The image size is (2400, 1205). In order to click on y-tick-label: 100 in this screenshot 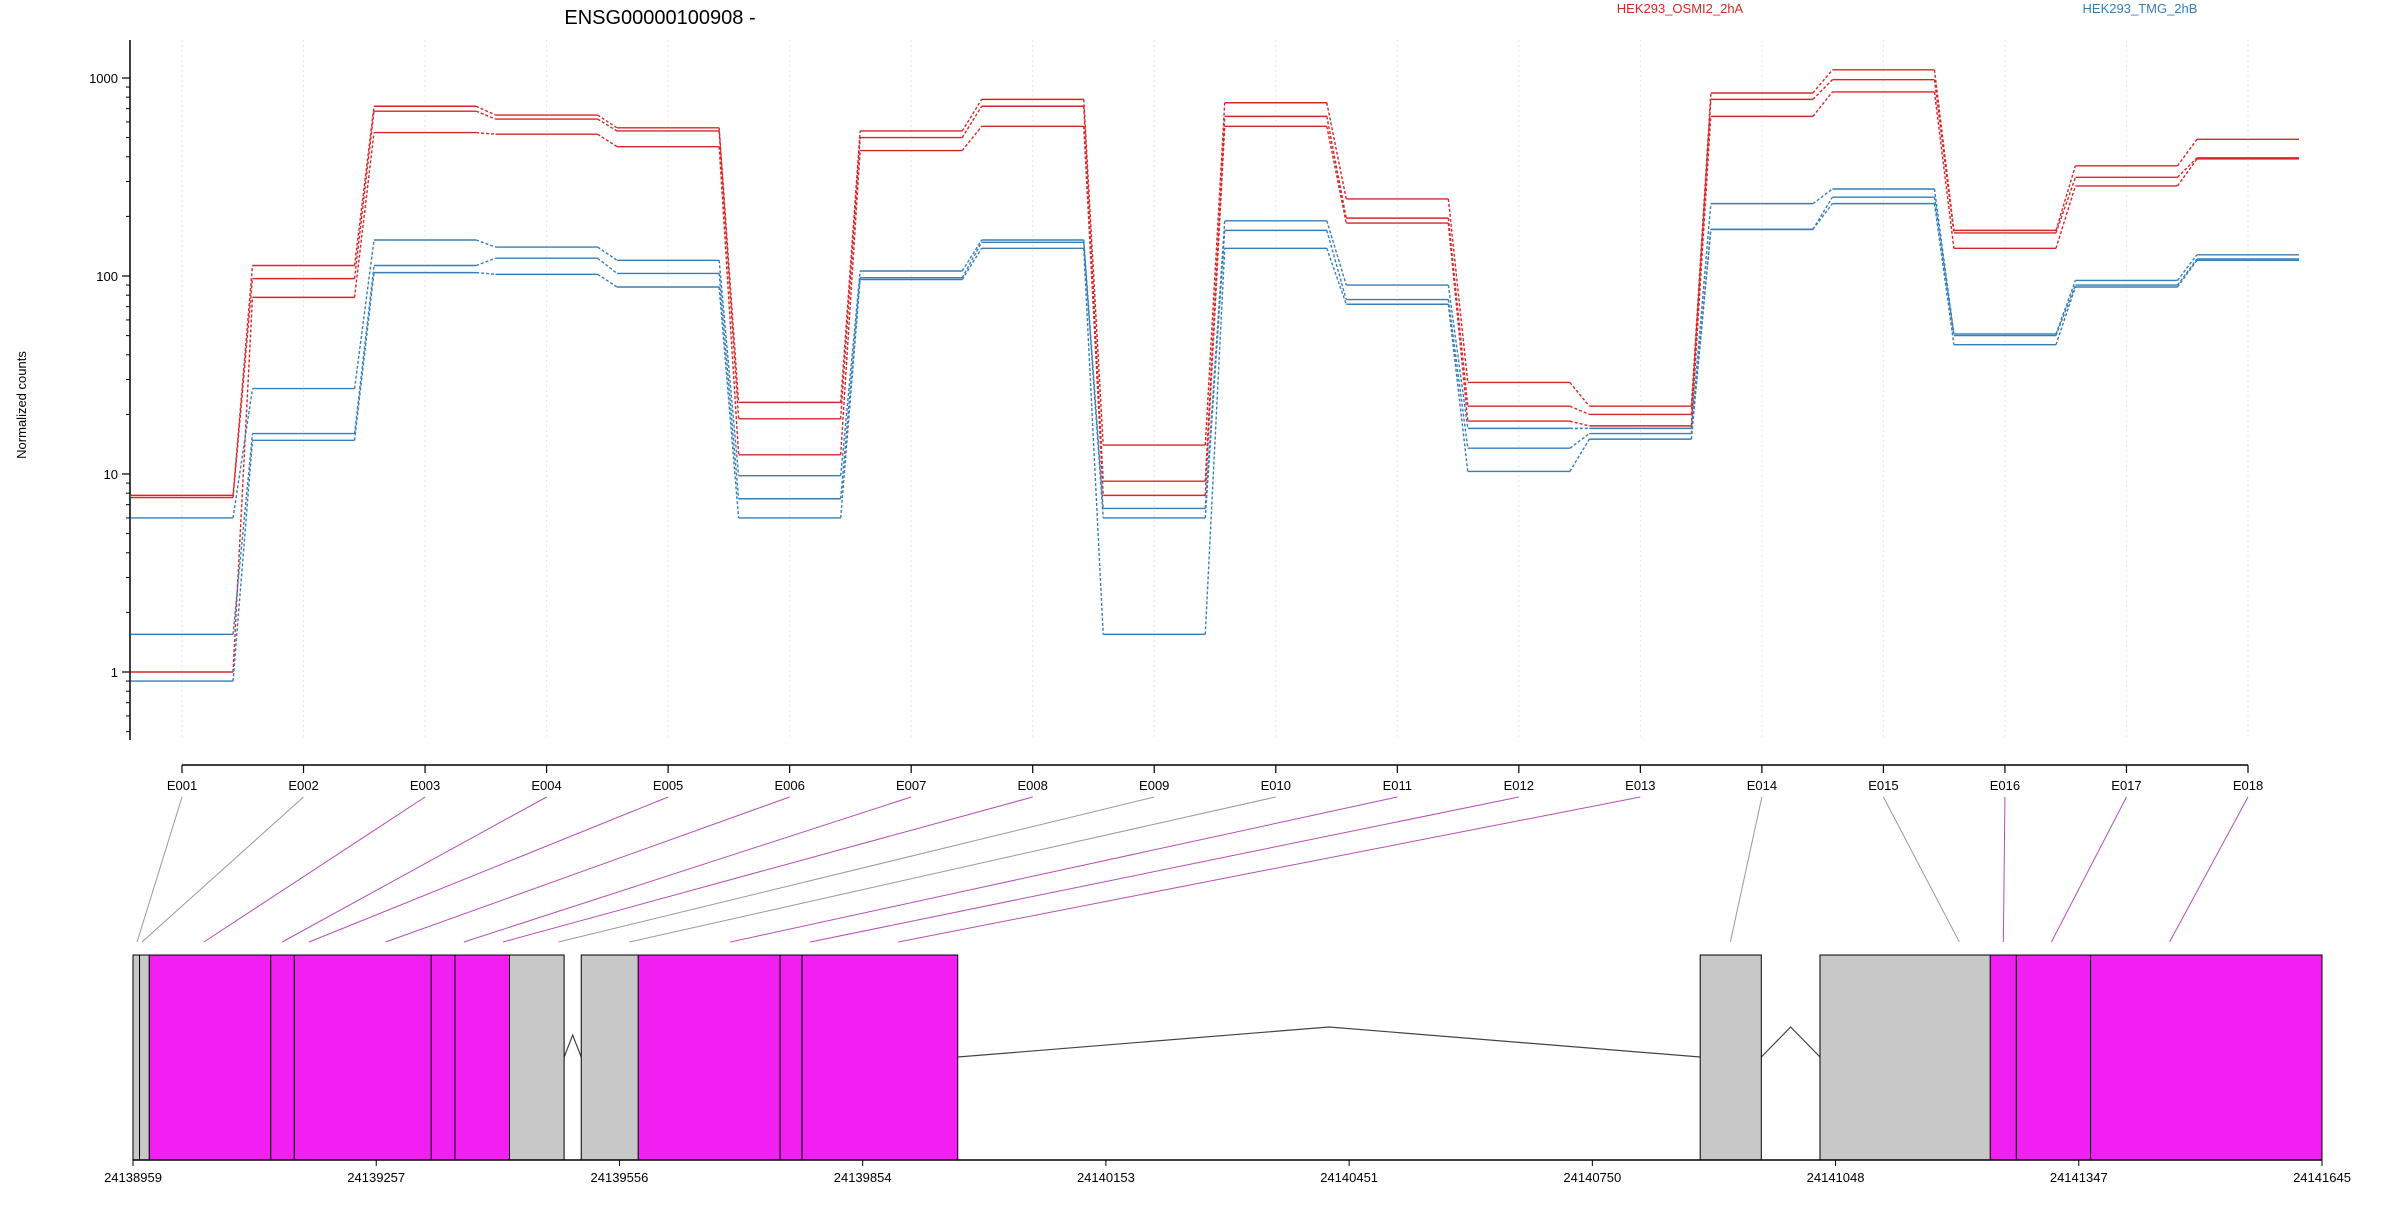, I will do `click(107, 276)`.